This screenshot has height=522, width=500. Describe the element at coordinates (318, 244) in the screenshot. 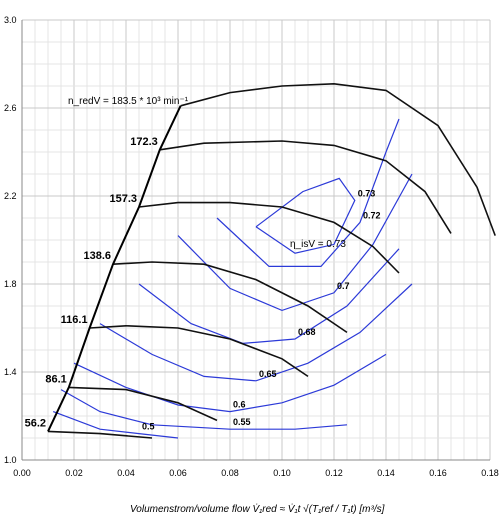

I see `efficiency-annotation: η_isV = 0.73` at that location.